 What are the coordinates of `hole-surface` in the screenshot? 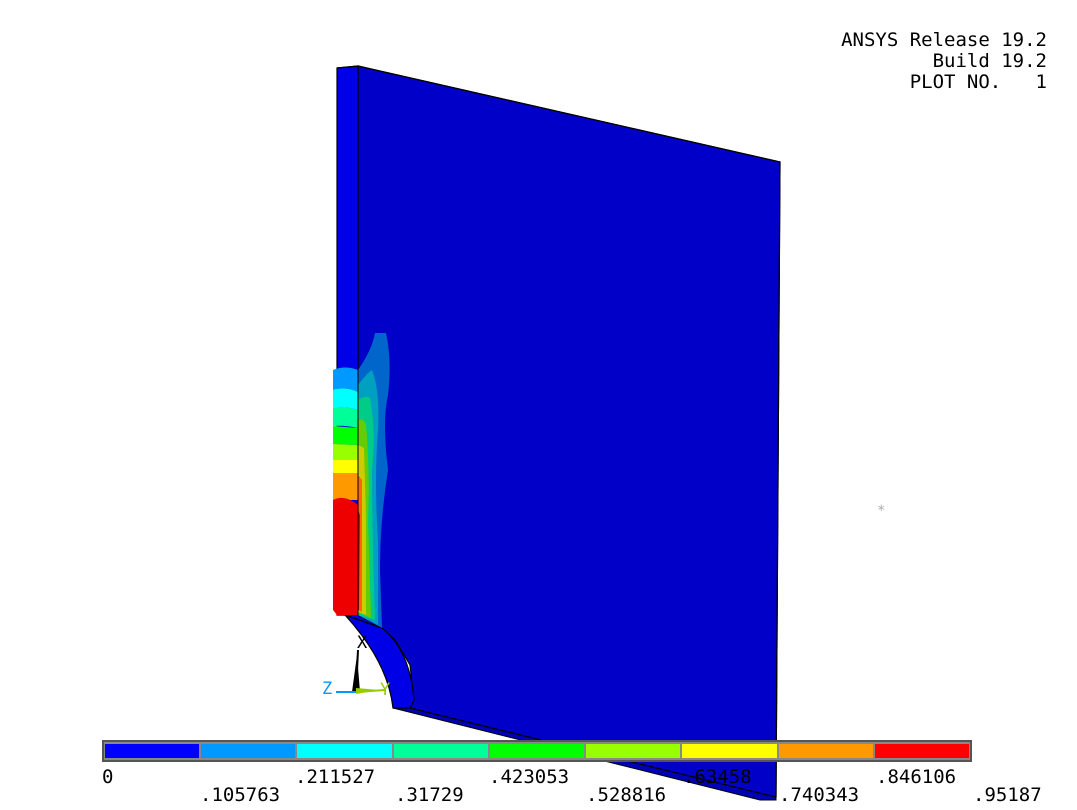 It's located at (379, 661).